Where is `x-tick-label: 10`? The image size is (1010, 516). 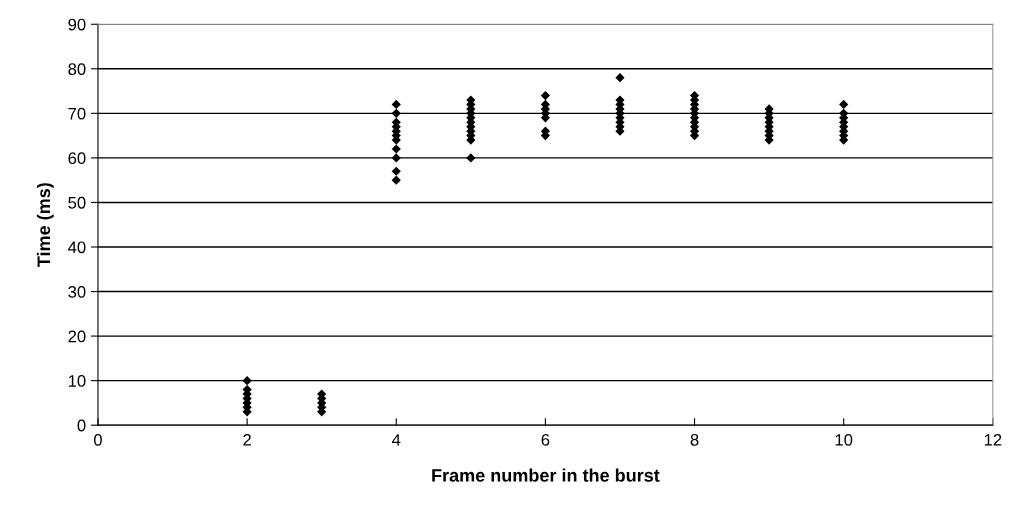
x-tick-label: 10 is located at coordinates (844, 439).